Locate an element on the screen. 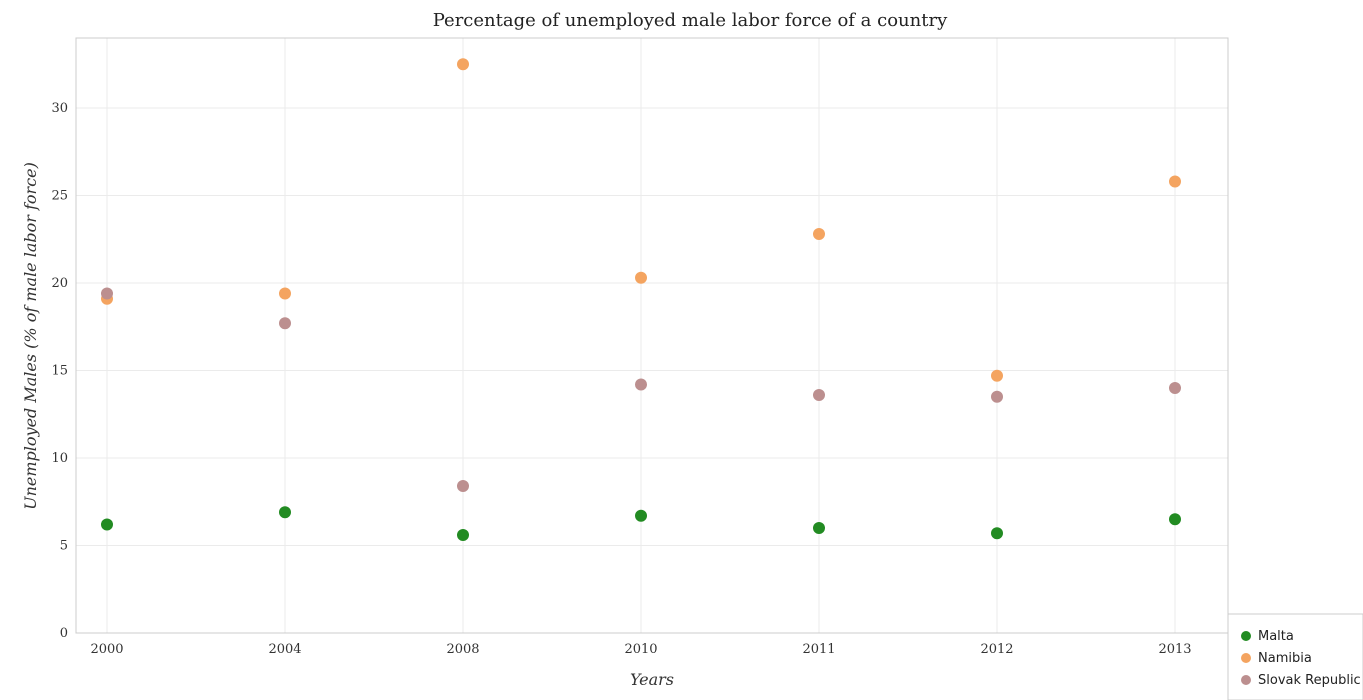 The height and width of the screenshot is (700, 1363). x-tick-label: 2000 is located at coordinates (106, 649).